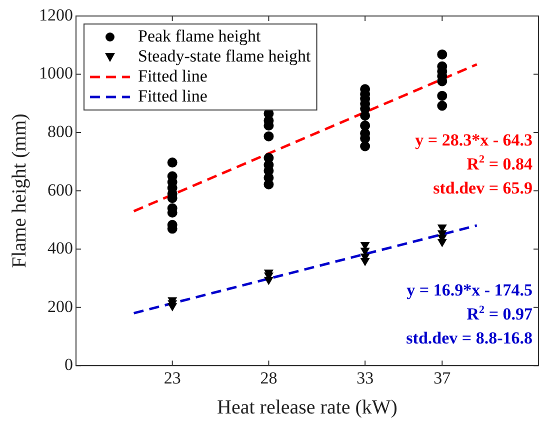  I want to click on y-tick-label: 800, so click(60, 131).